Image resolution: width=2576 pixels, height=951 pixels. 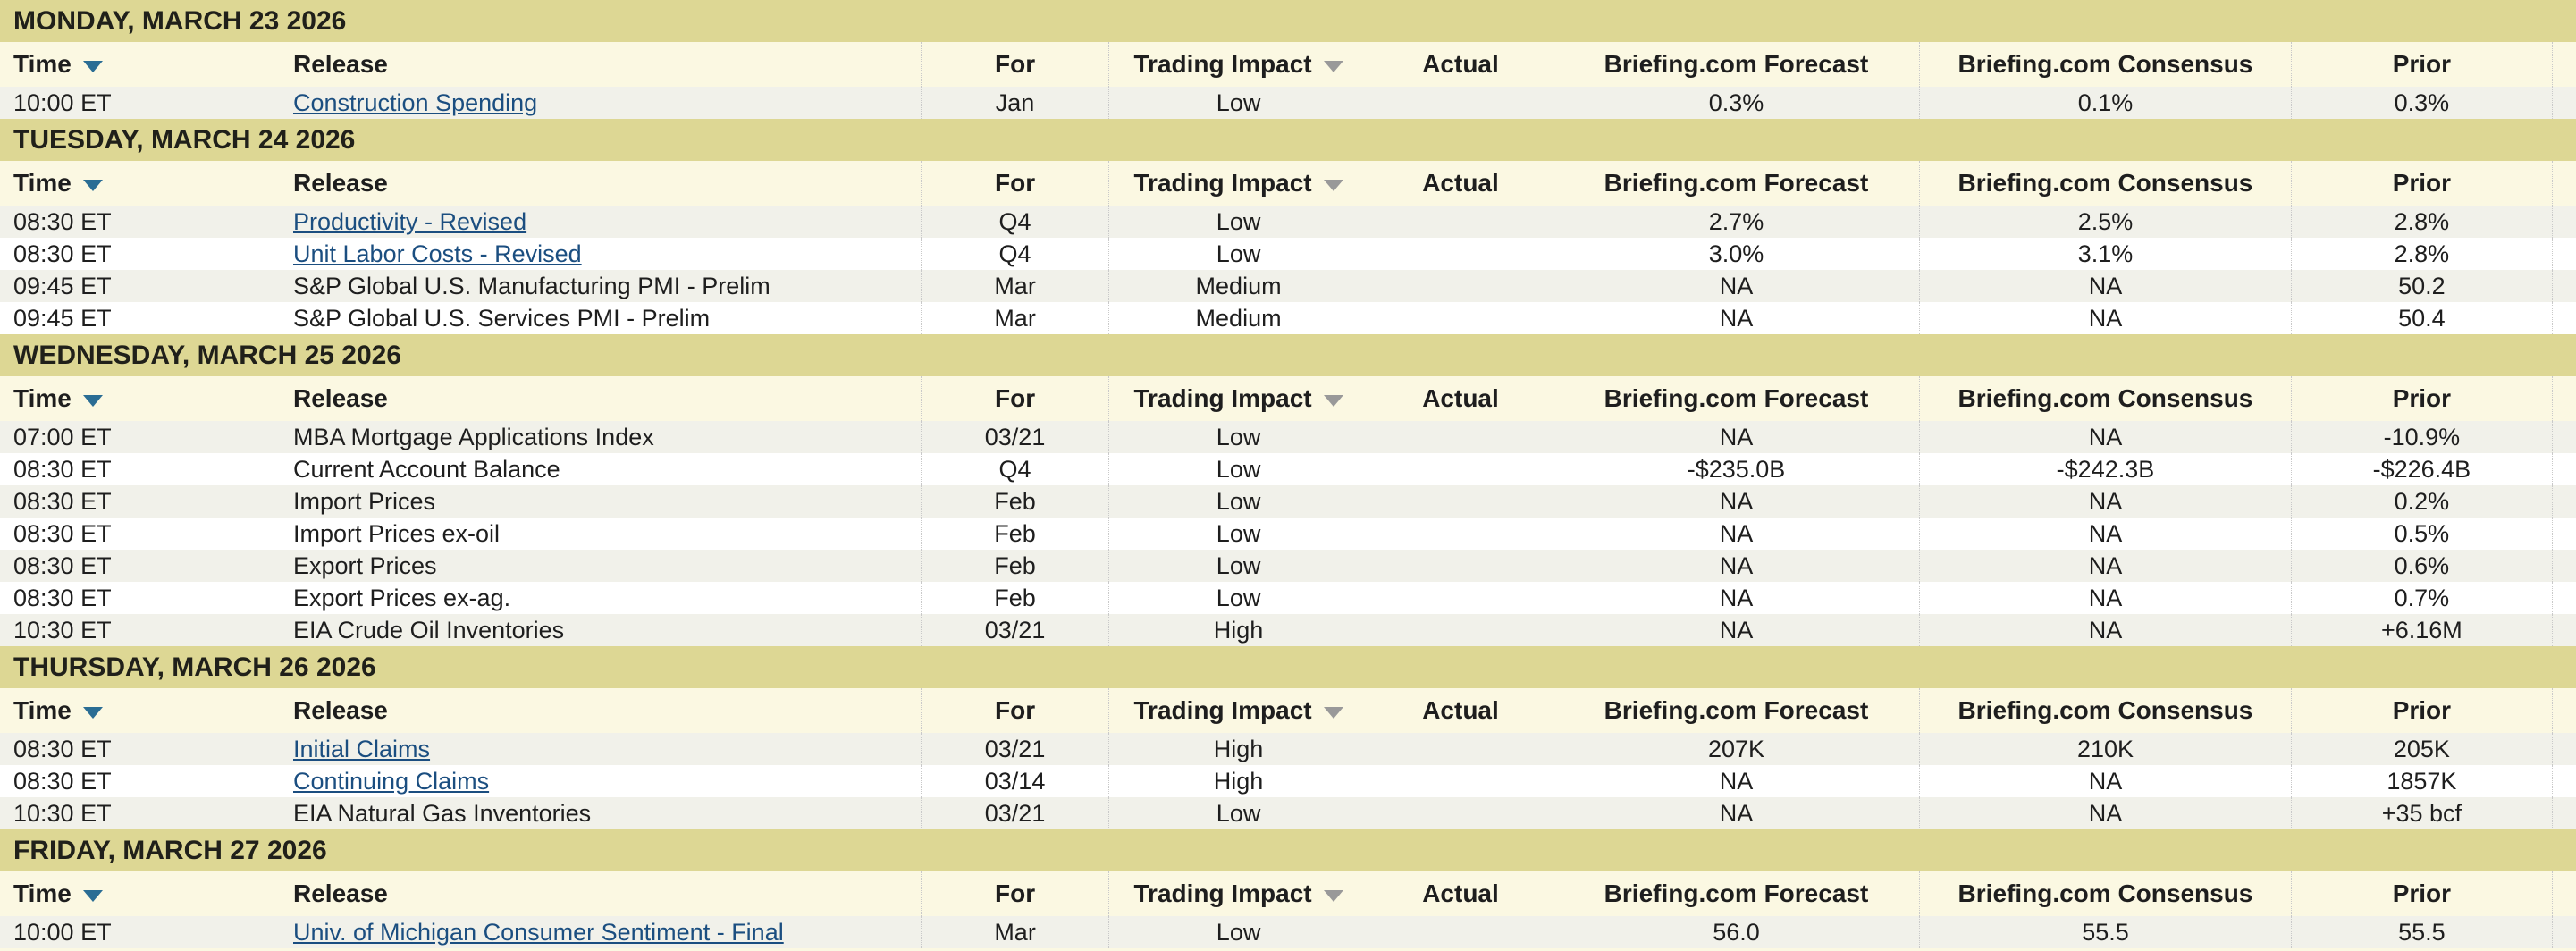 What do you see at coordinates (2421, 932) in the screenshot?
I see `prior-cell: 55.5` at bounding box center [2421, 932].